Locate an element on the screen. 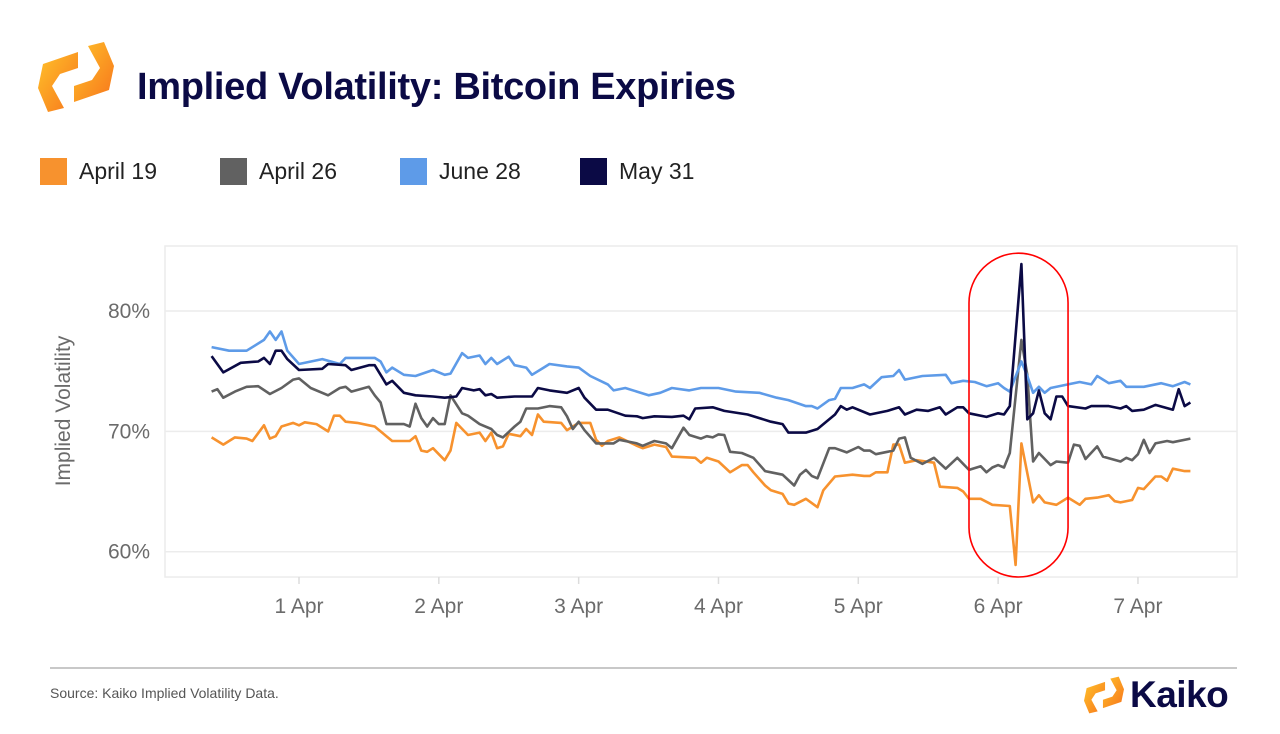 The height and width of the screenshot is (734, 1280). x-tick-label: 6 Apr is located at coordinates (998, 606).